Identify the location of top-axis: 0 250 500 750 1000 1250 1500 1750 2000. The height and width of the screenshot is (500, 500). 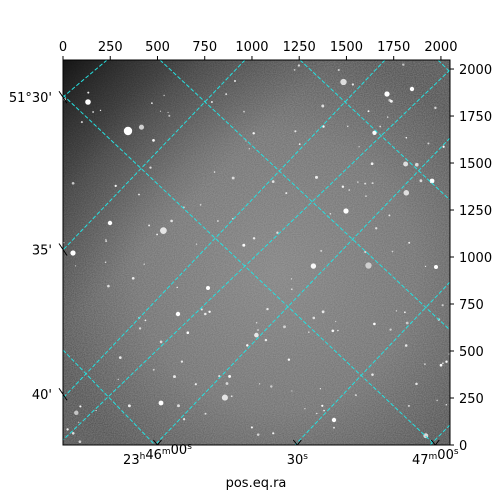
(258, 50).